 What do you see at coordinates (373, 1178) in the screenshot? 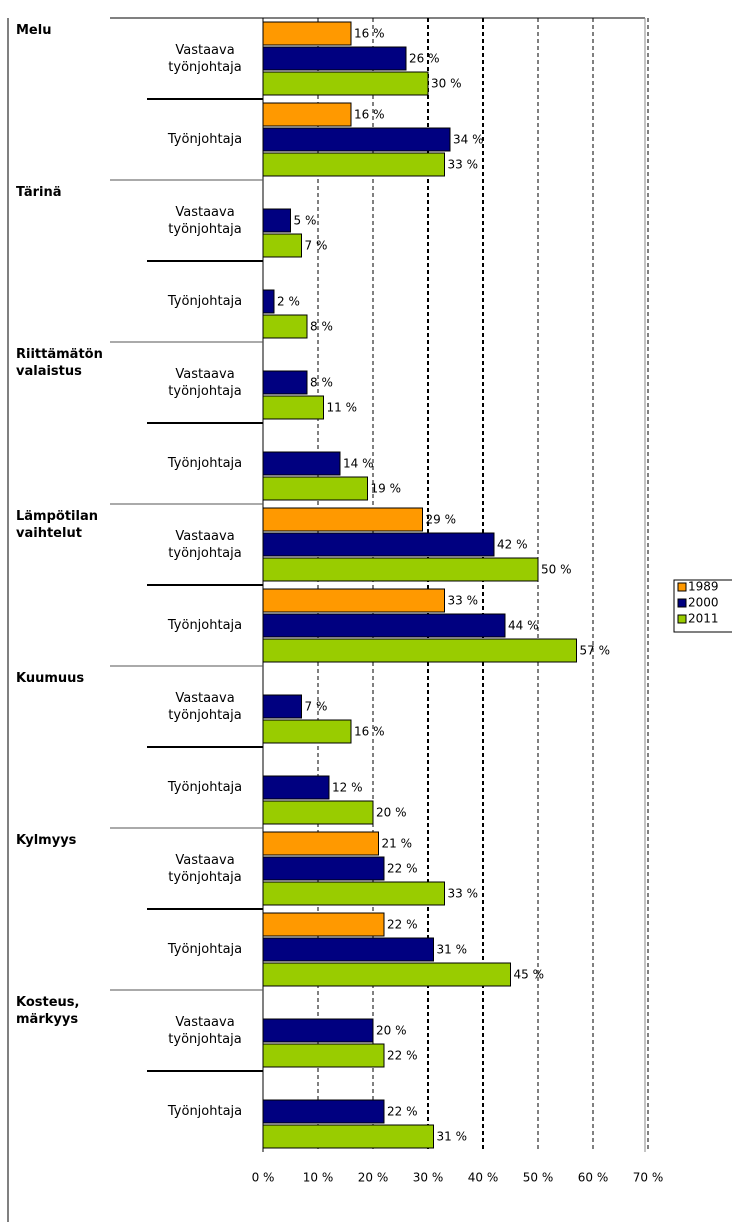
I see `x-tick-label: 20 %` at bounding box center [373, 1178].